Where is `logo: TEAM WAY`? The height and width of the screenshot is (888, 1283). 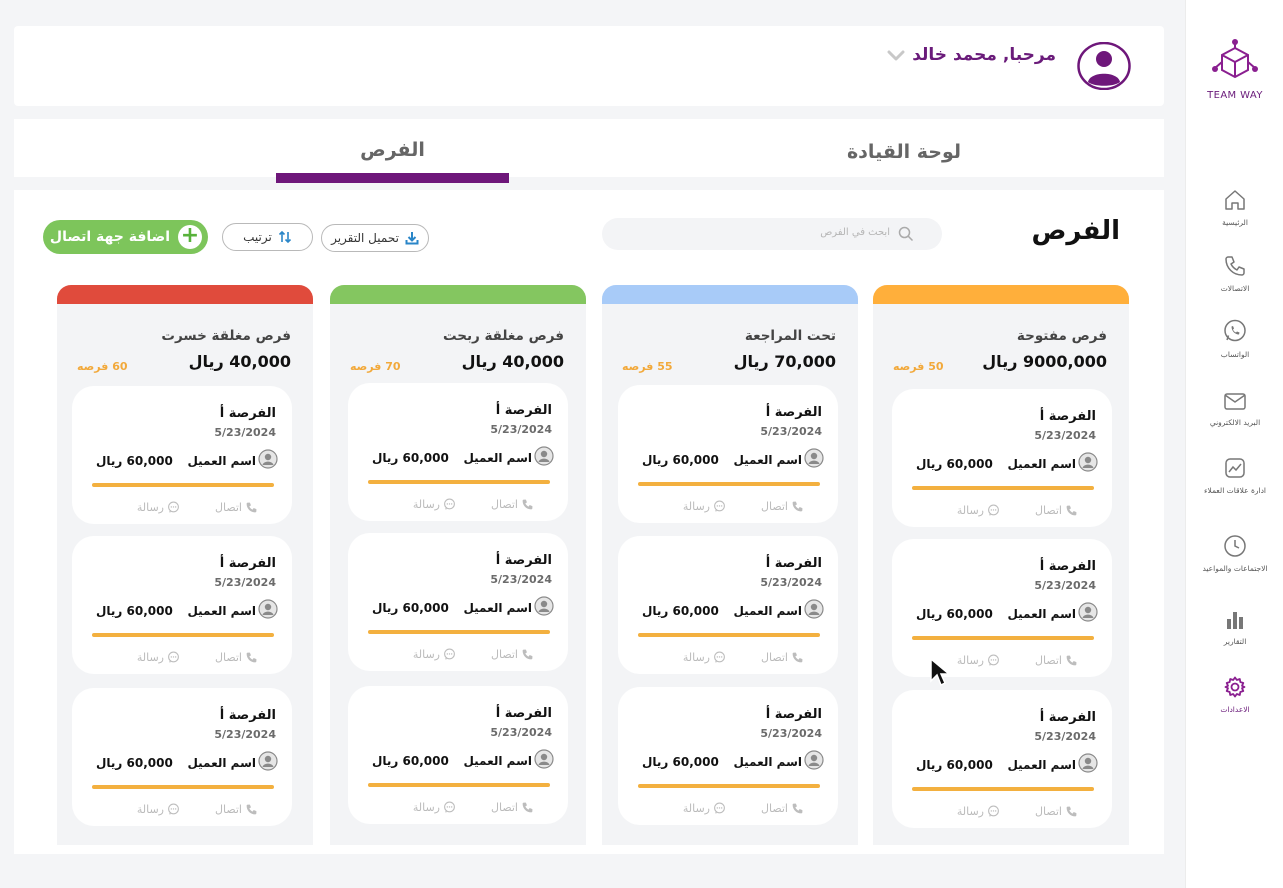
logo: TEAM WAY is located at coordinates (1234, 69).